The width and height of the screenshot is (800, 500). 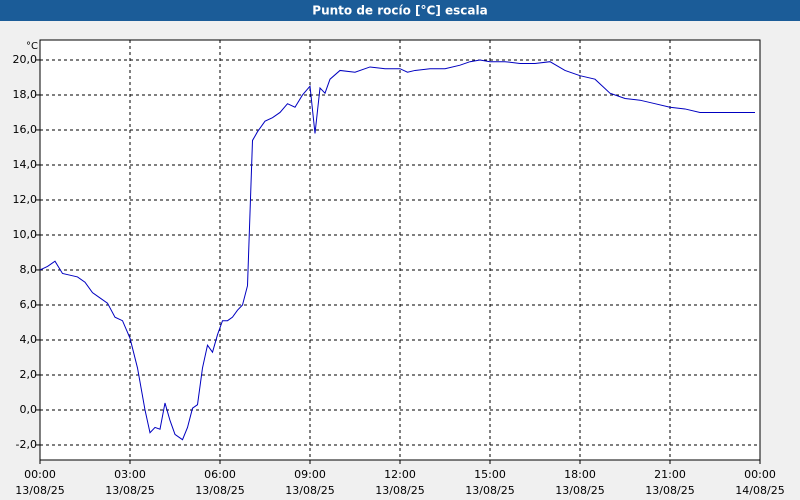 I want to click on x-tick-label: 06:00, so click(x=220, y=474).